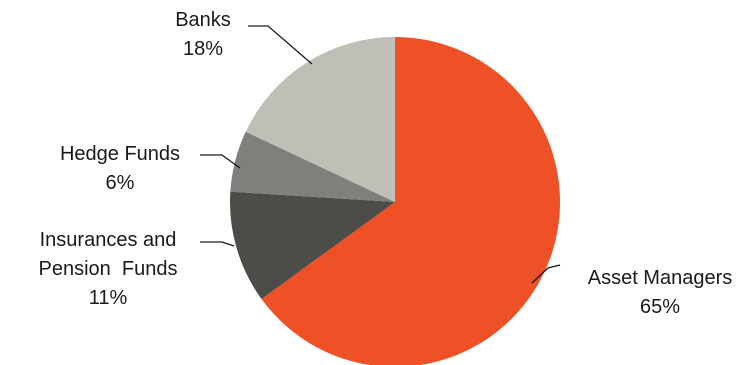  I want to click on slice-label-insurances-value: 11%, so click(108, 298).